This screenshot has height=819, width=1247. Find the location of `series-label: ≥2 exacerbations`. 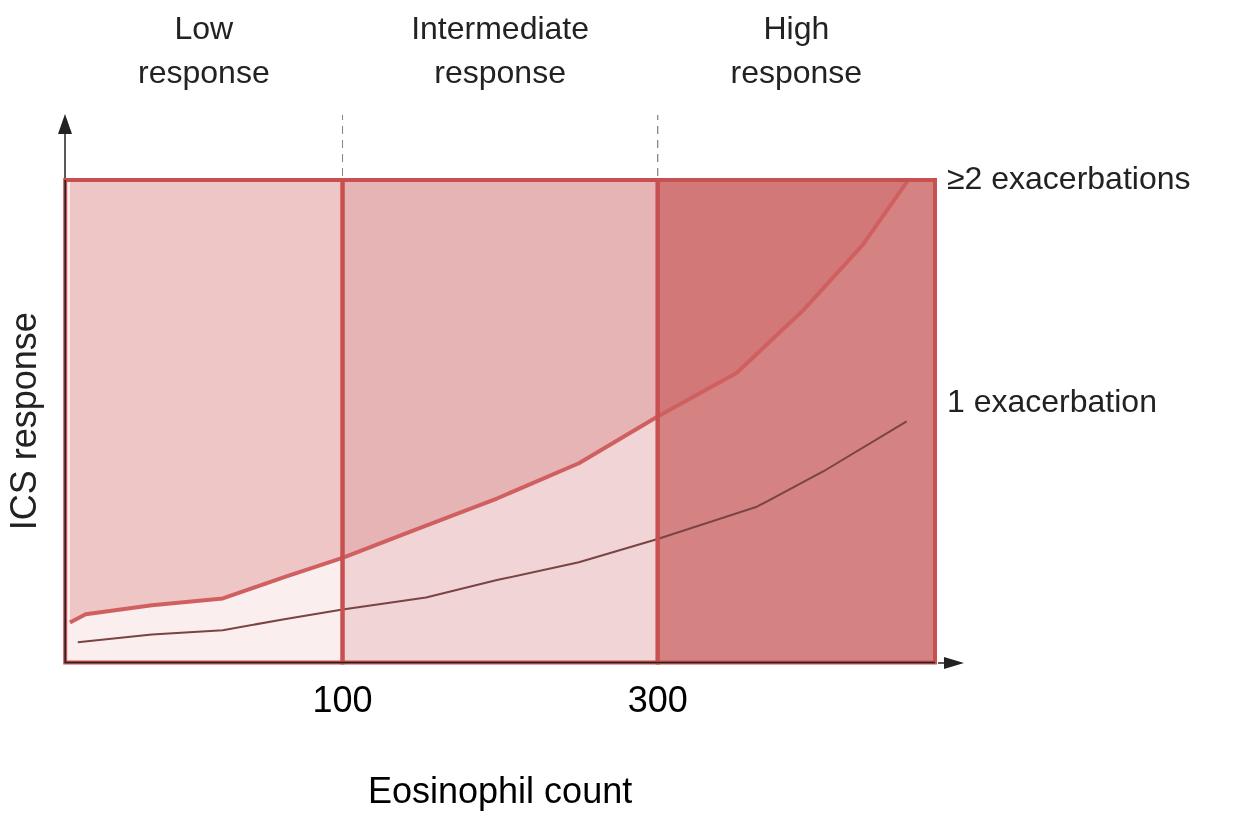

series-label: ≥2 exacerbations is located at coordinates (1069, 177).